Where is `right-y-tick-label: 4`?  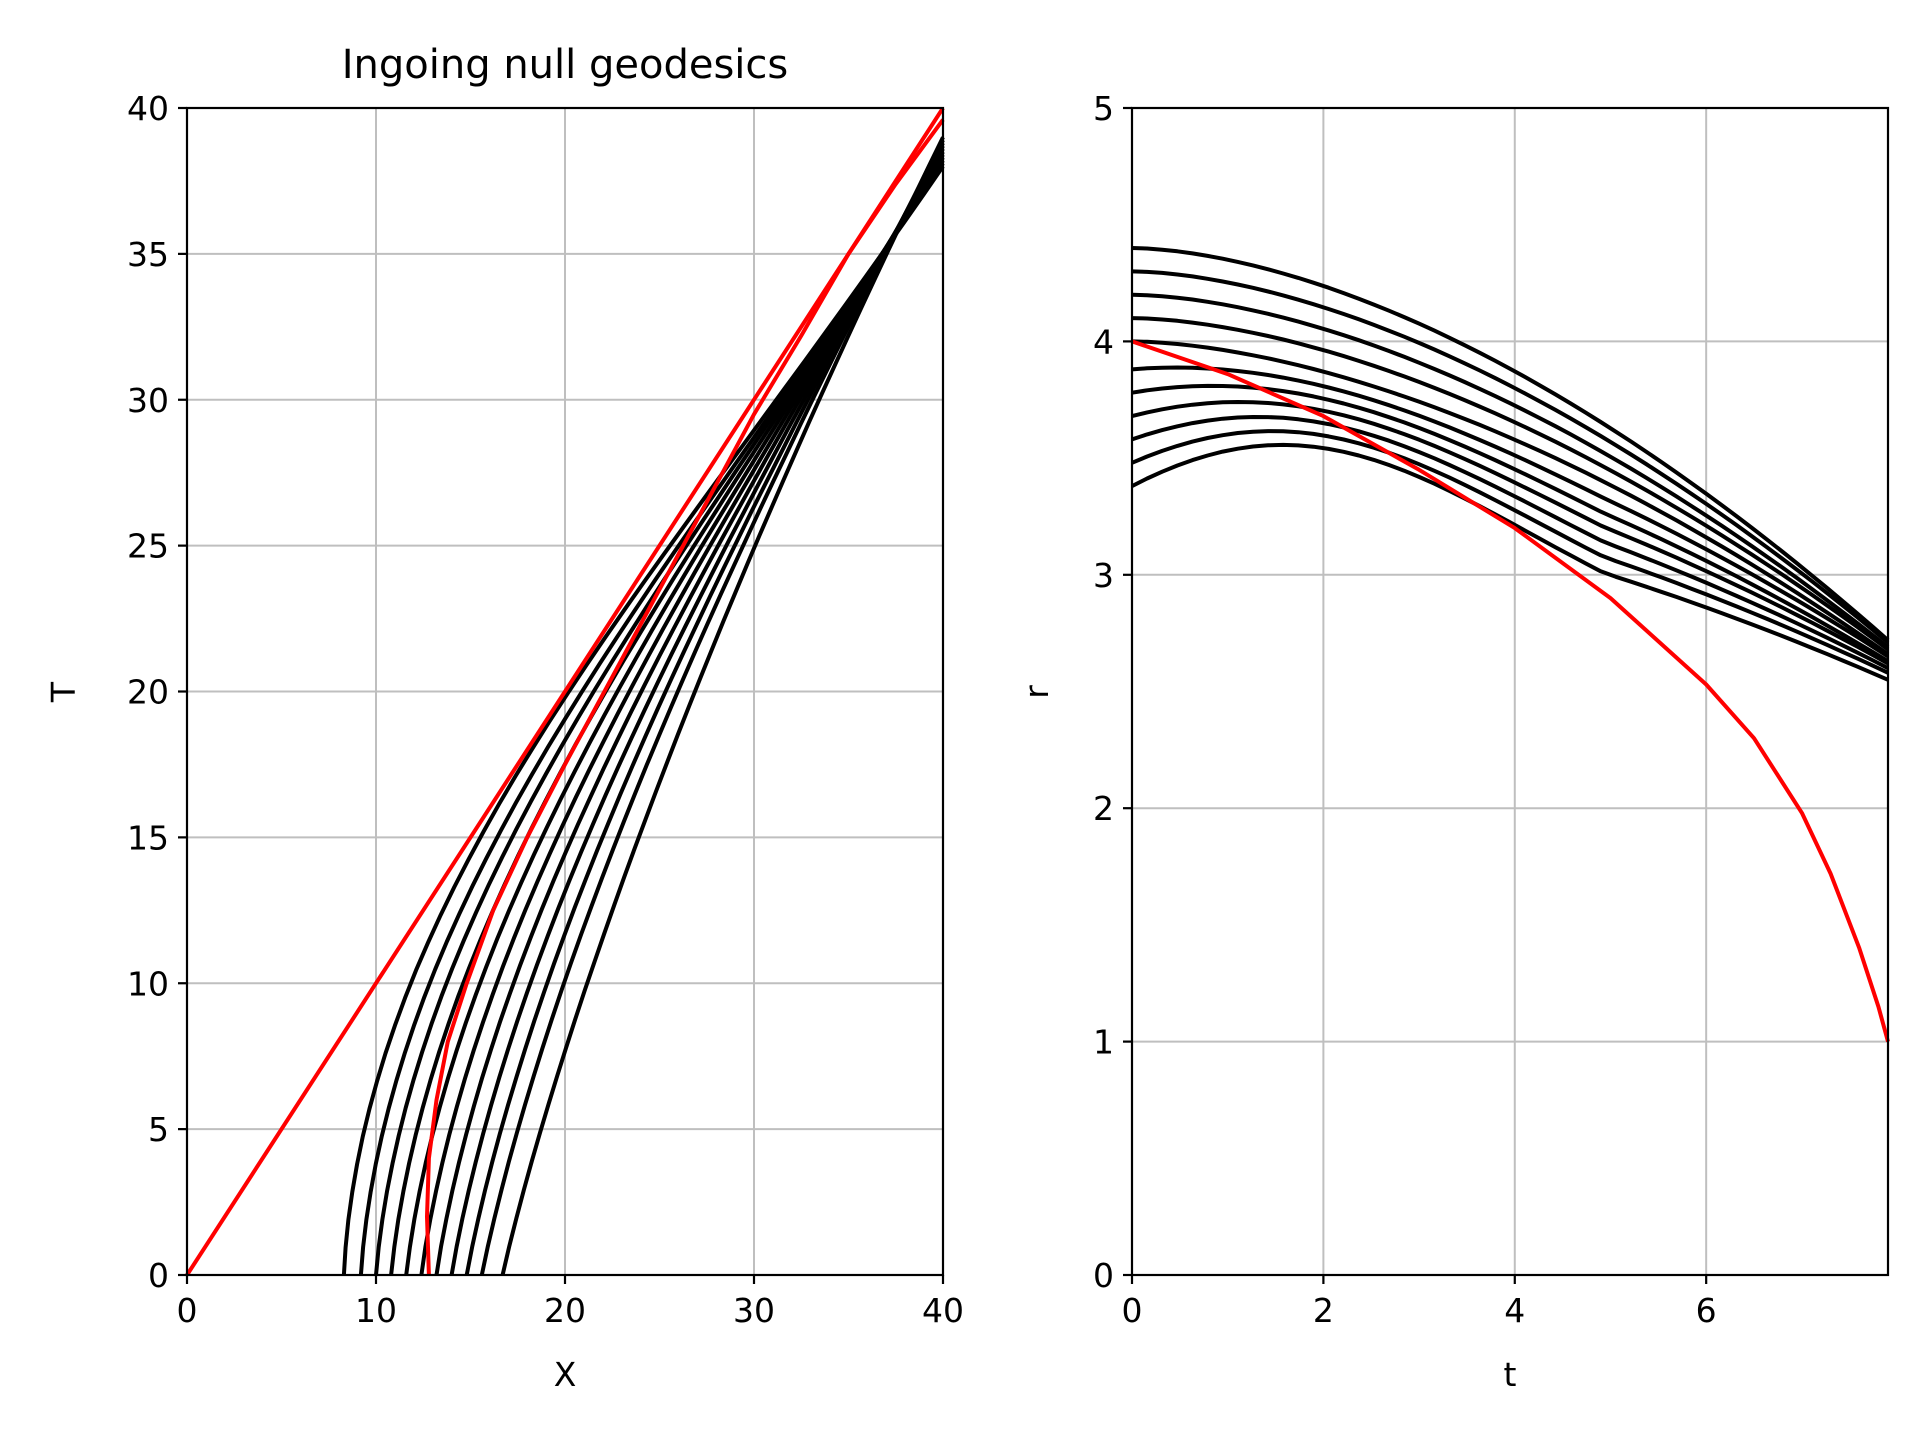
right-y-tick-label: 4 is located at coordinates (1103, 341).